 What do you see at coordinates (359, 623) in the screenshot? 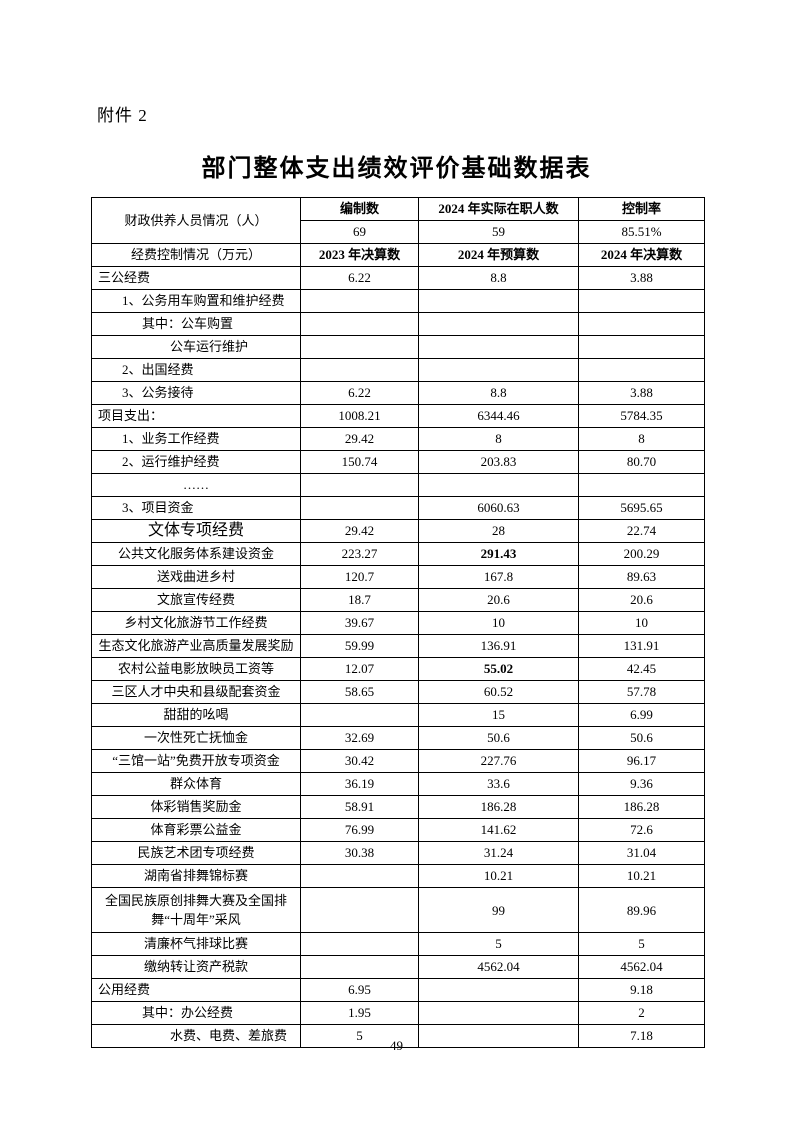
I see `row-value: 39.67` at bounding box center [359, 623].